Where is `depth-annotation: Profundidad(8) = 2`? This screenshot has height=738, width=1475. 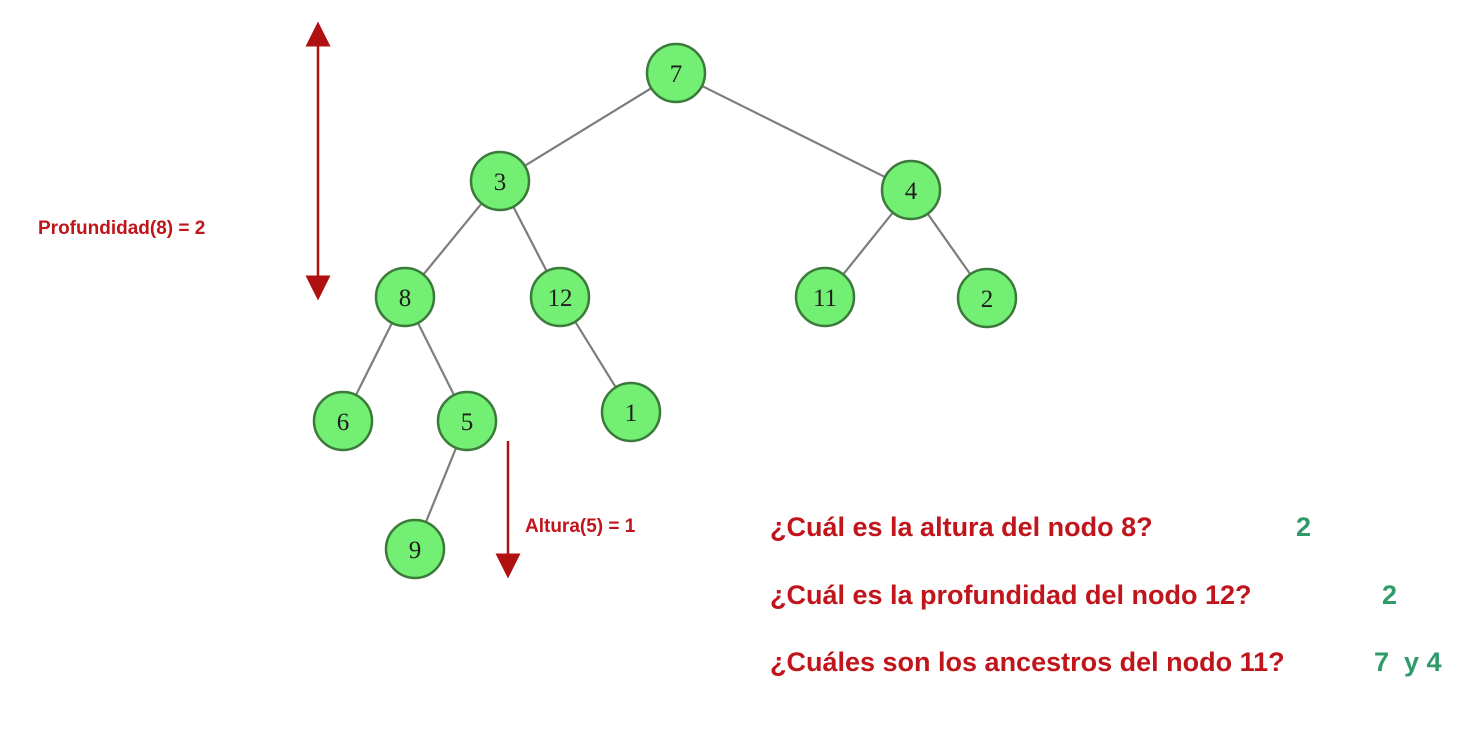 depth-annotation: Profundidad(8) = 2 is located at coordinates (121, 228).